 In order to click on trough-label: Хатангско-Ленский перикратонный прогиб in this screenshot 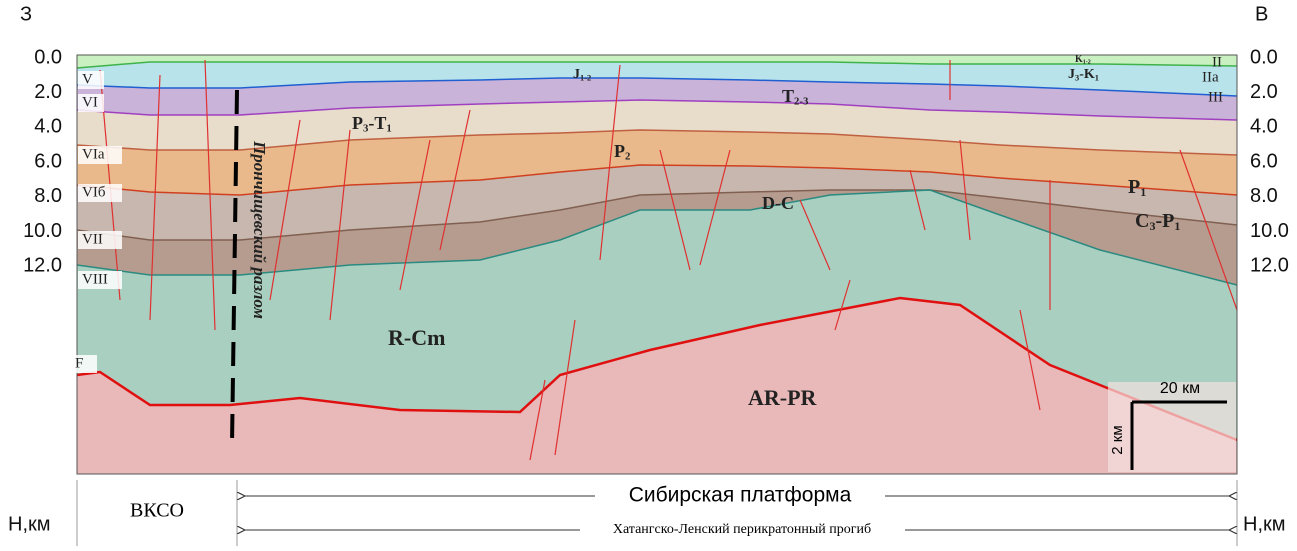, I will do `click(742, 529)`.